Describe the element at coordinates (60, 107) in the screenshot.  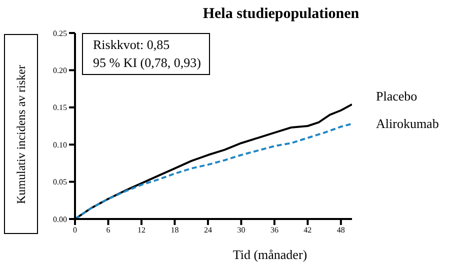
I see `y-tick-label: 0.15` at that location.